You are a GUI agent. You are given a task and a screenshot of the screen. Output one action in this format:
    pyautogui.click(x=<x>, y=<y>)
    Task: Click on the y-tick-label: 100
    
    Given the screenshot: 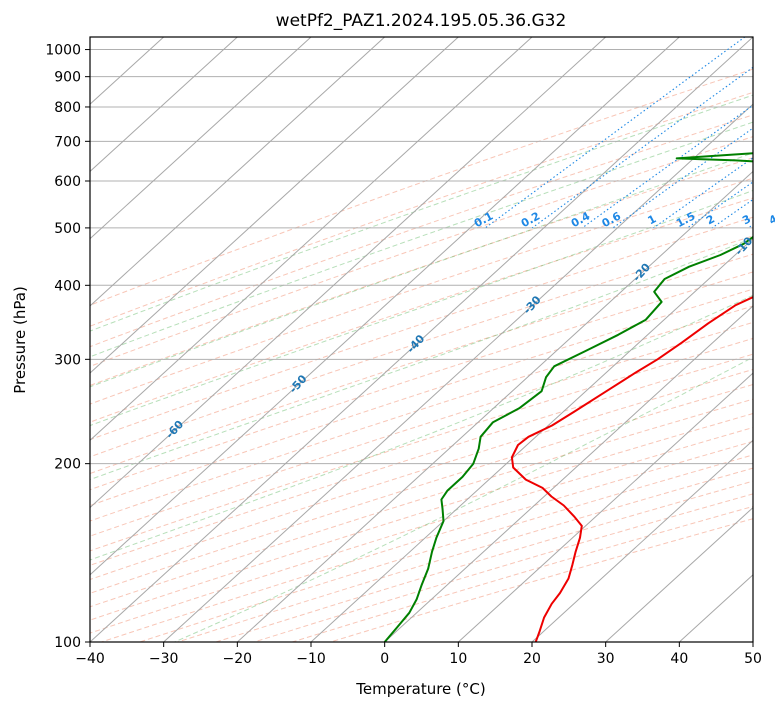 What is the action you would take?
    pyautogui.click(x=67, y=643)
    